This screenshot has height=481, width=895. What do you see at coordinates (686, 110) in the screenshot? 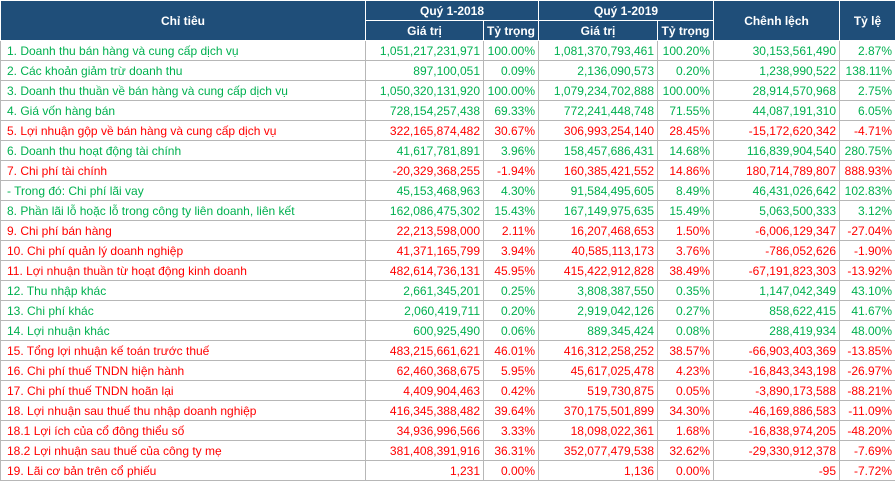
I see `weight-2019: 71.55%` at bounding box center [686, 110].